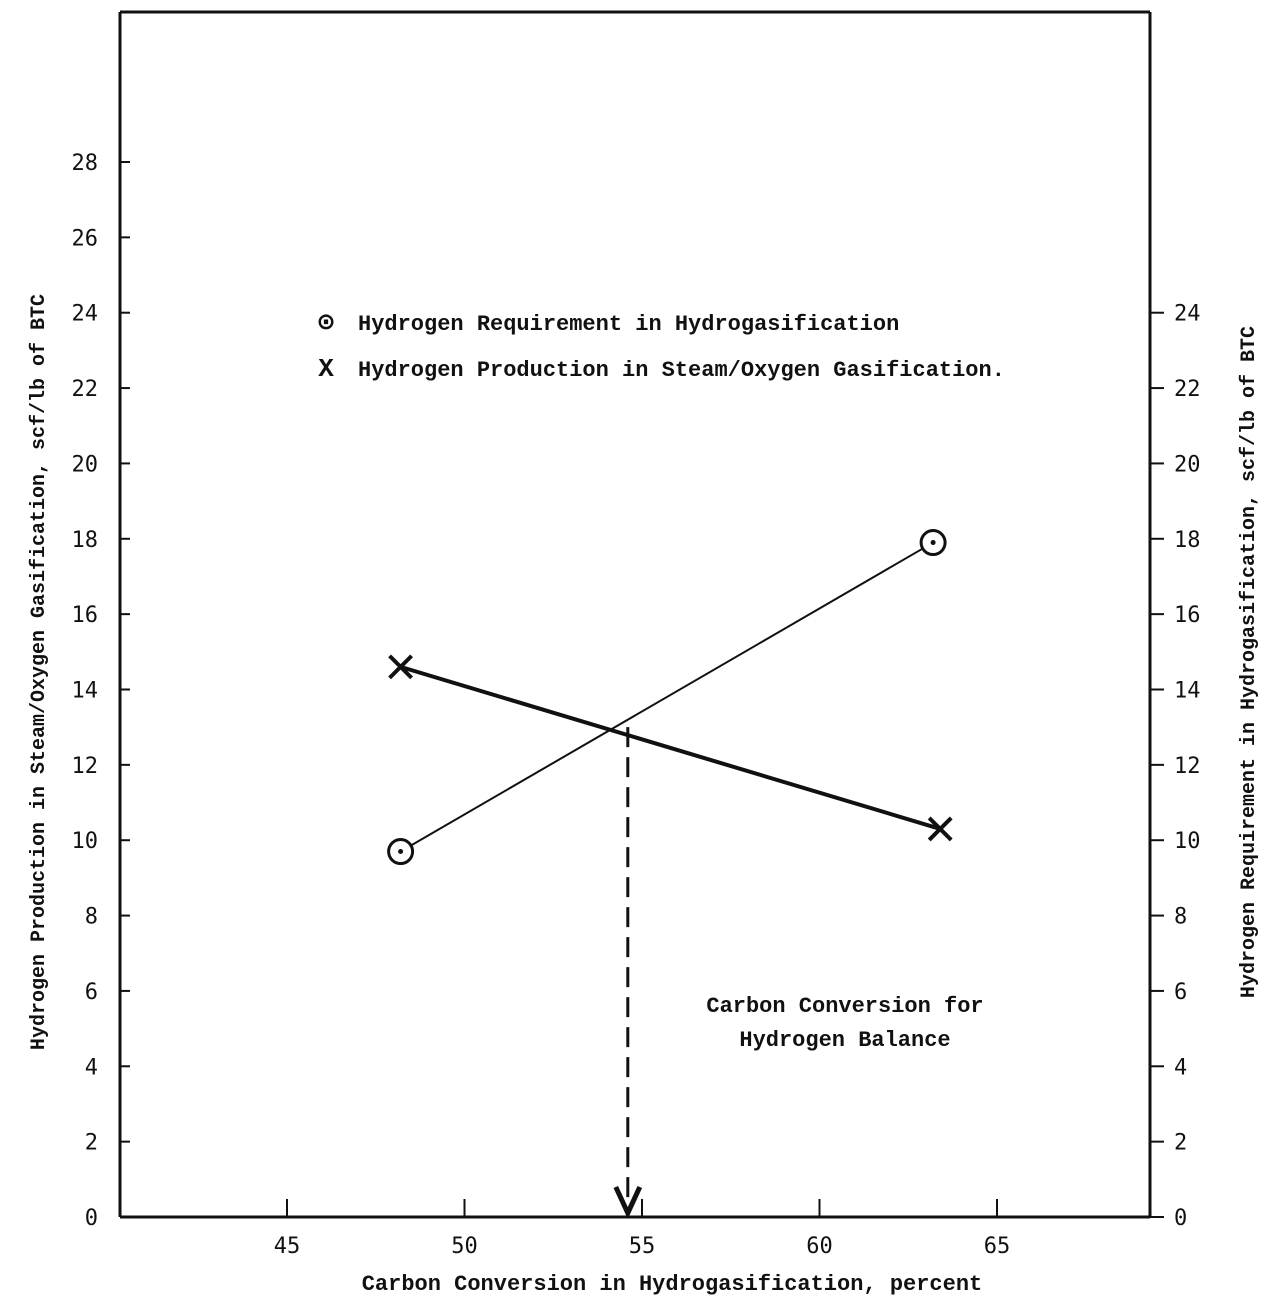  What do you see at coordinates (85, 389) in the screenshot?
I see `left-tick-label: 22` at bounding box center [85, 389].